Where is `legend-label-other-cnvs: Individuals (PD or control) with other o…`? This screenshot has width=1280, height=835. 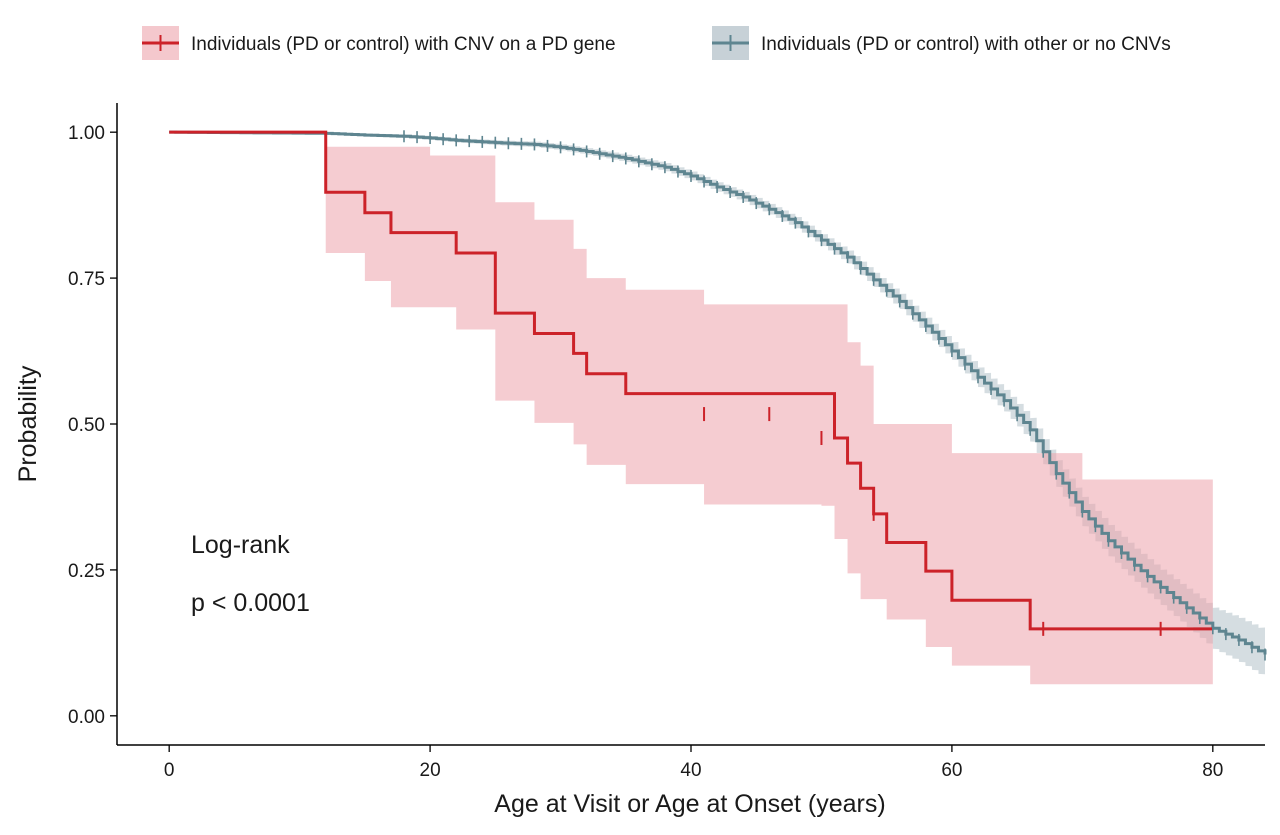
legend-label-other-cnvs: Individuals (PD or control) with other o… is located at coordinates (966, 44).